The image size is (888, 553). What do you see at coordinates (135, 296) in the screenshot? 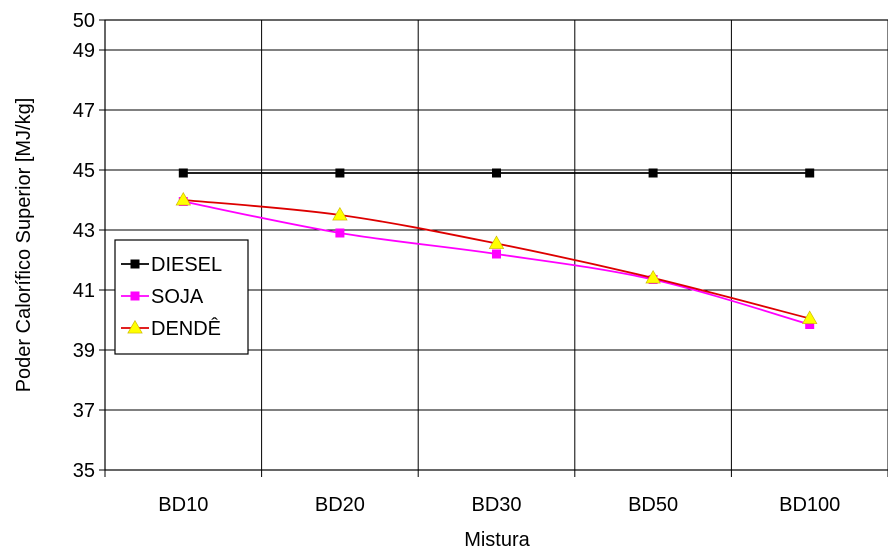
I see `legend-marker-soja` at bounding box center [135, 296].